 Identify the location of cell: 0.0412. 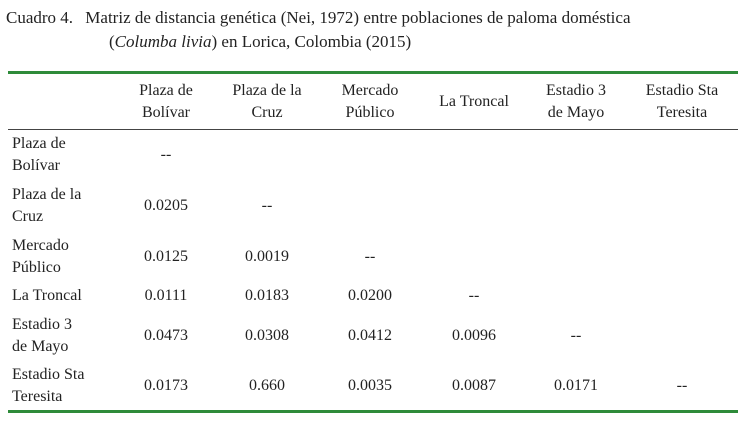
(370, 335).